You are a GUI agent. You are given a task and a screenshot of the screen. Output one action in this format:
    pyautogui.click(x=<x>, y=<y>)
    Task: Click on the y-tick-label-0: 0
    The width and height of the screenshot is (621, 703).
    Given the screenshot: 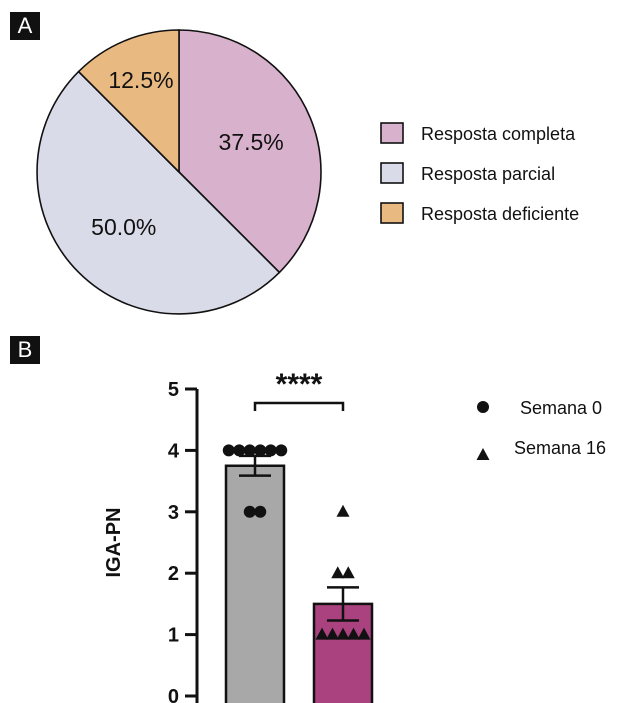 What is the action you would take?
    pyautogui.click(x=173, y=694)
    